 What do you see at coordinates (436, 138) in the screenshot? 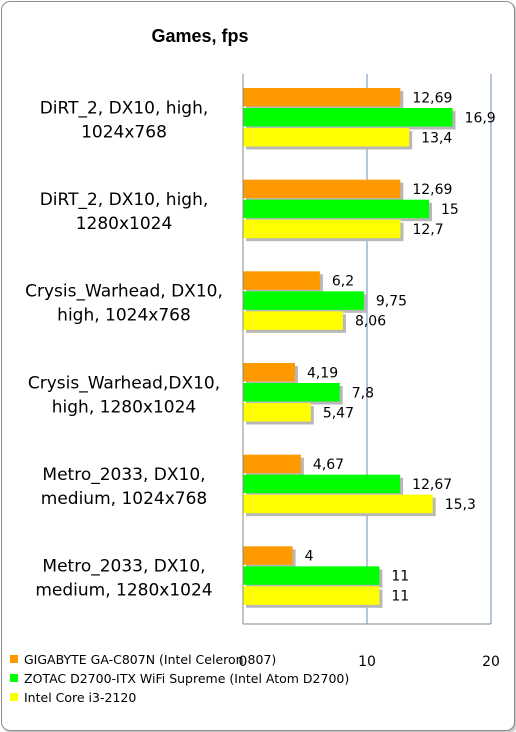
I see `value-label-series2-cat0: 13,4` at bounding box center [436, 138].